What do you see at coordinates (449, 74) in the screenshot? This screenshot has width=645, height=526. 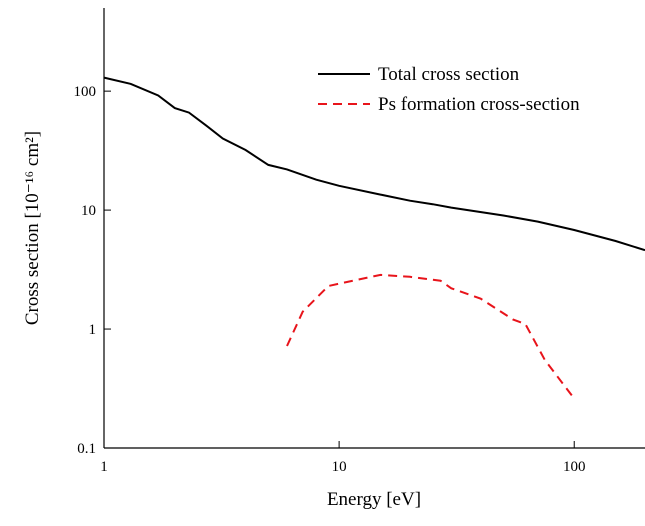 I see `legend-label: Total cross section` at bounding box center [449, 74].